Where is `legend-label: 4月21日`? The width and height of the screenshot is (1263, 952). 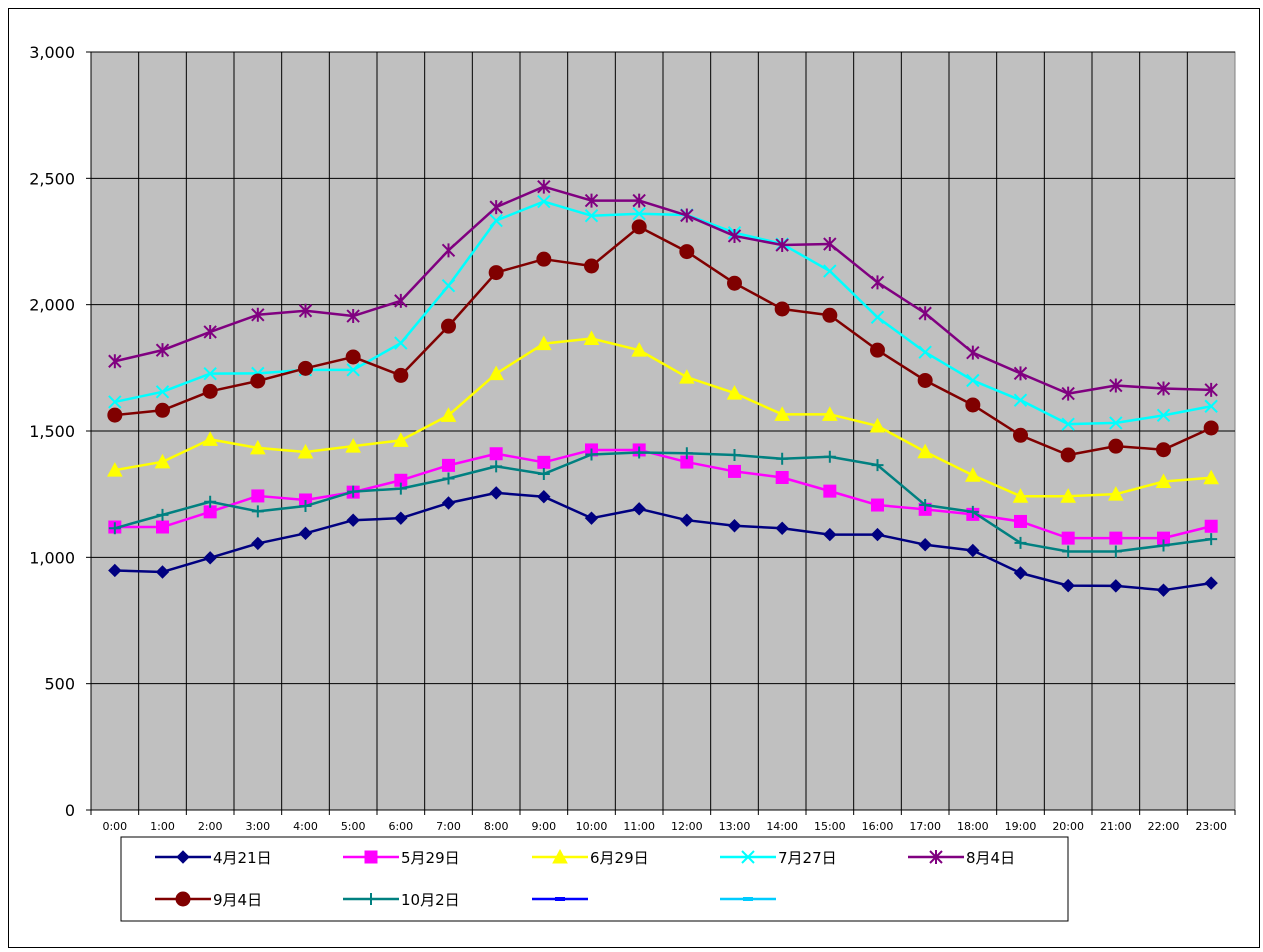 legend-label: 4月21日 is located at coordinates (242, 858).